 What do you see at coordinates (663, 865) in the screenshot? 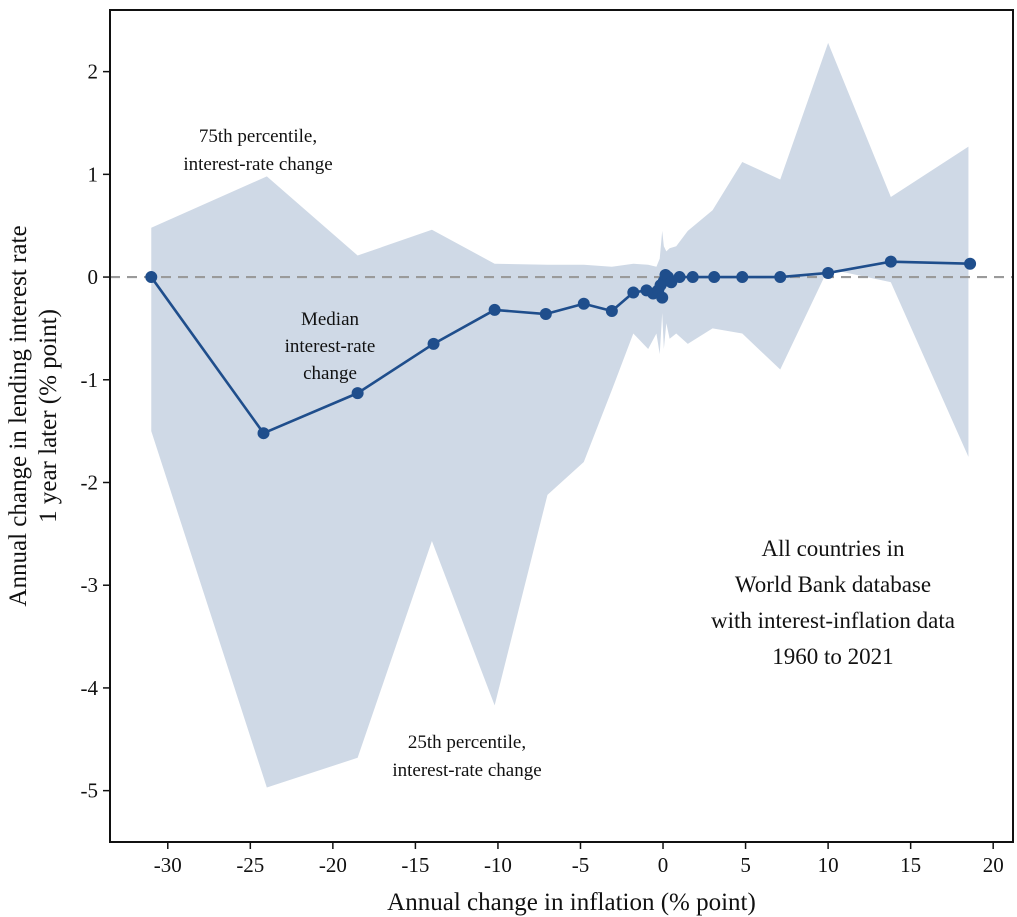
I see `x-tick-label: 0` at bounding box center [663, 865].